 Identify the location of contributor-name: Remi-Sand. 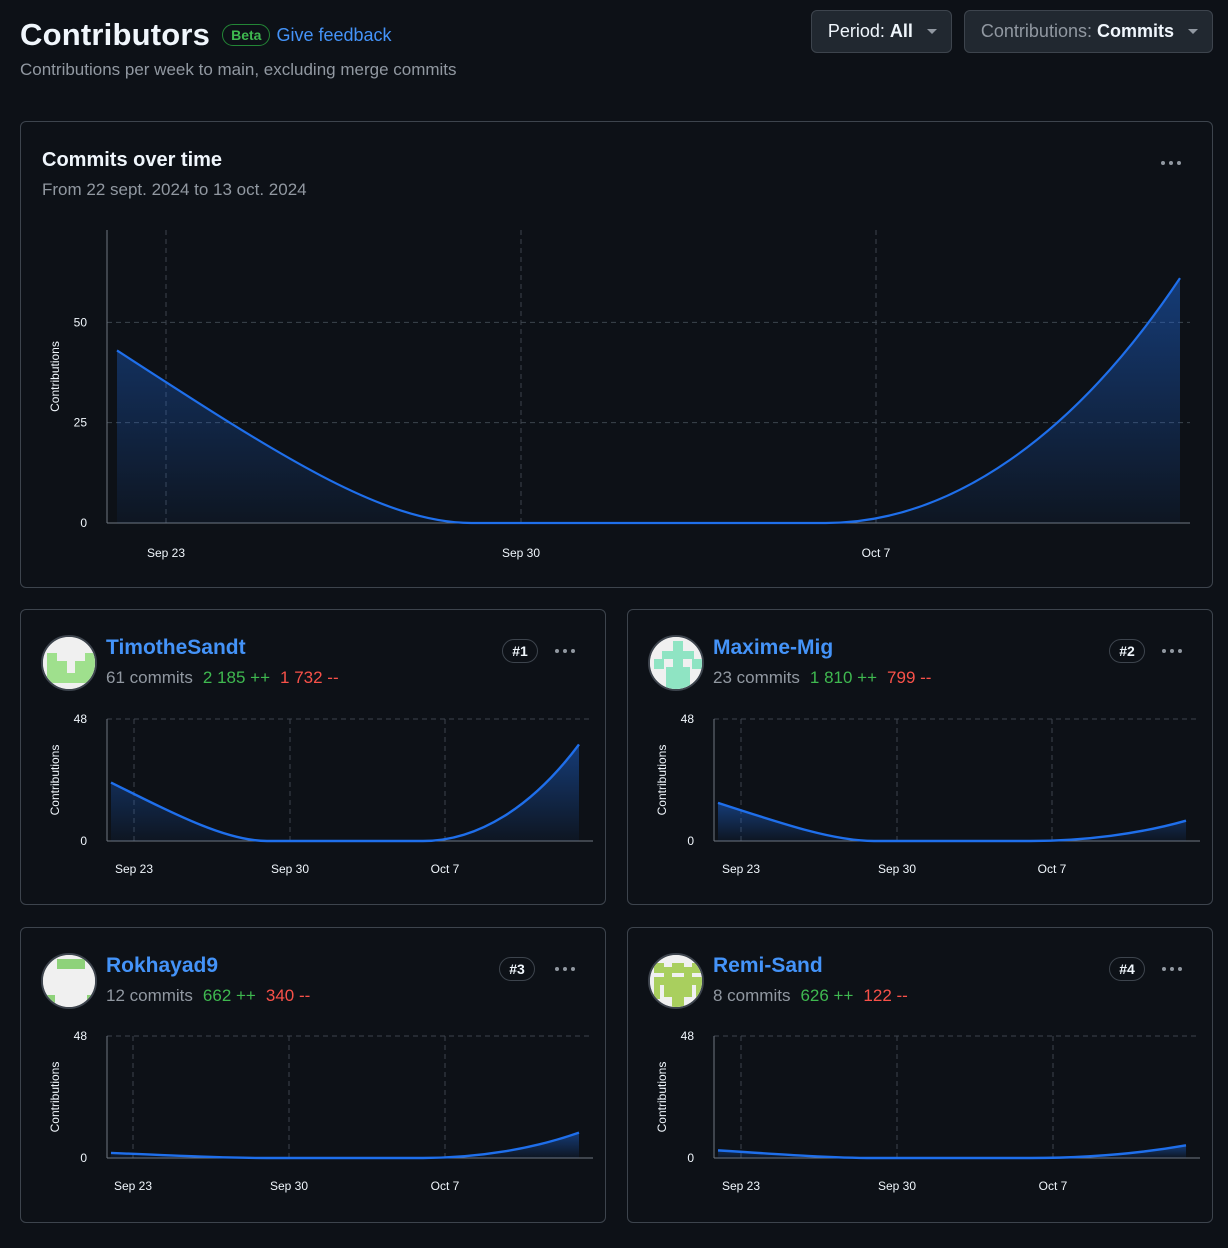
(768, 965).